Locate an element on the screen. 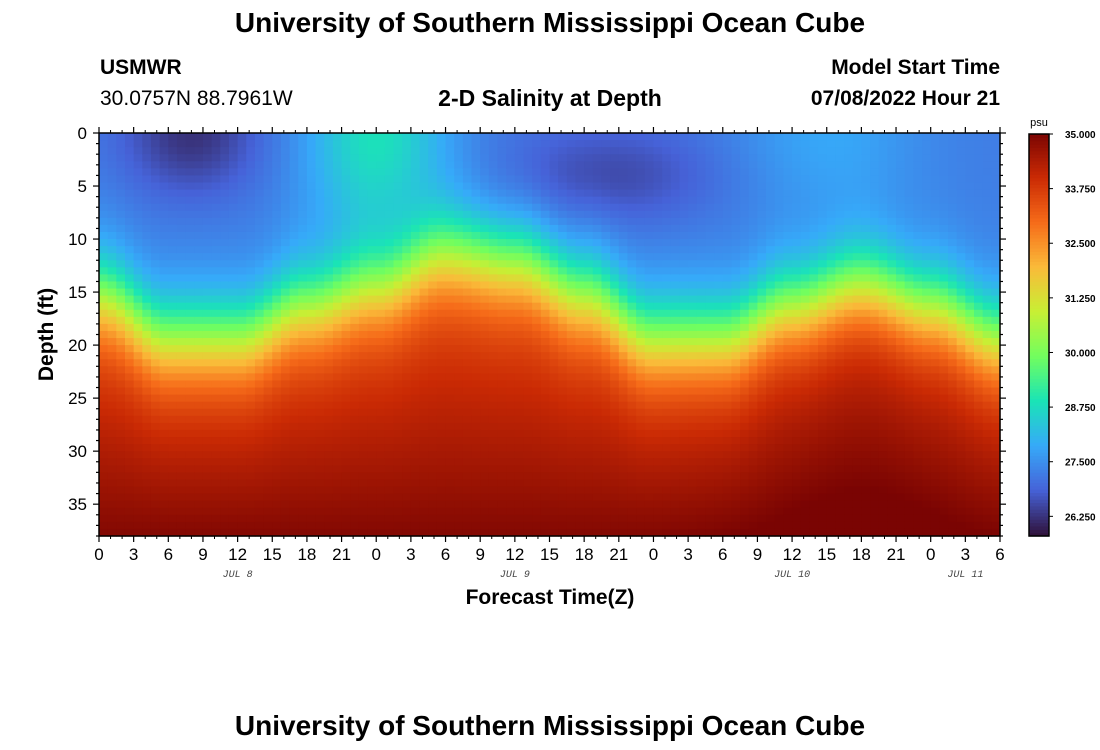 The image size is (1100, 750). y-tick-label: 20 is located at coordinates (77, 345).